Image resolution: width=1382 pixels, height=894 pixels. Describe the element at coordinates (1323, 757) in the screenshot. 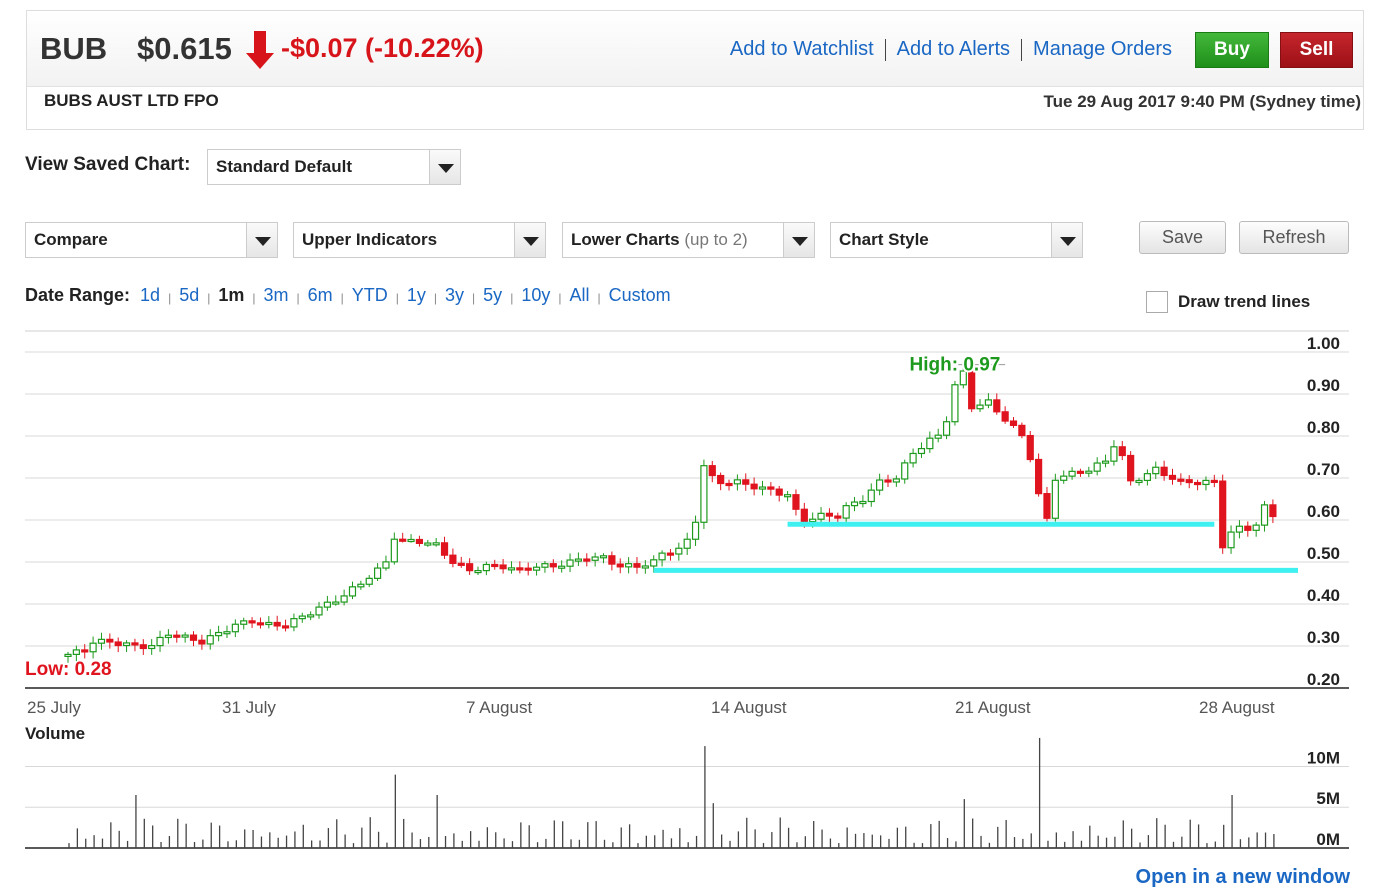

I see `volume-tick-label: 10M` at that location.